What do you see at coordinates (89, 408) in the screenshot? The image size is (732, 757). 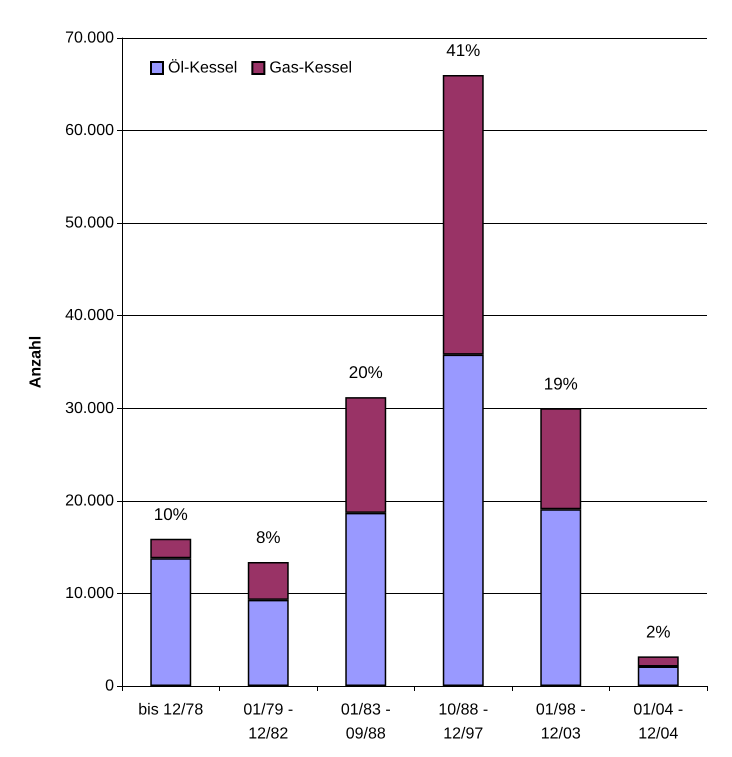 I see `y-tick-label: 30.000` at bounding box center [89, 408].